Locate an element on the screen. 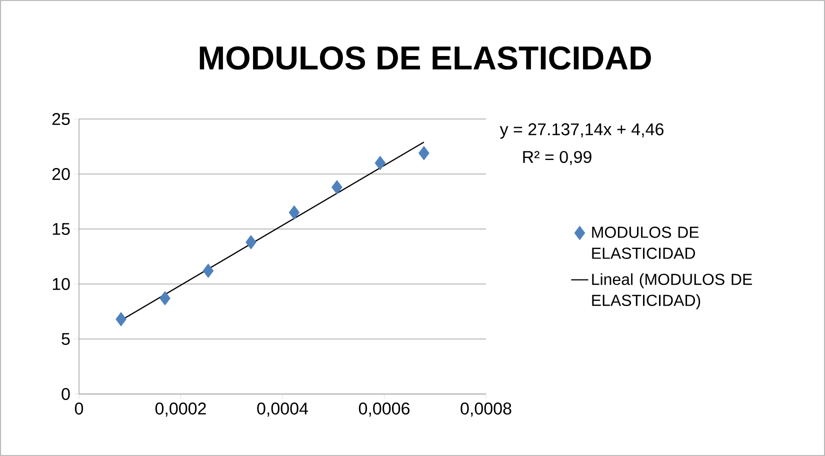 The height and width of the screenshot is (456, 825). y-tick-label: 0 is located at coordinates (66, 394).